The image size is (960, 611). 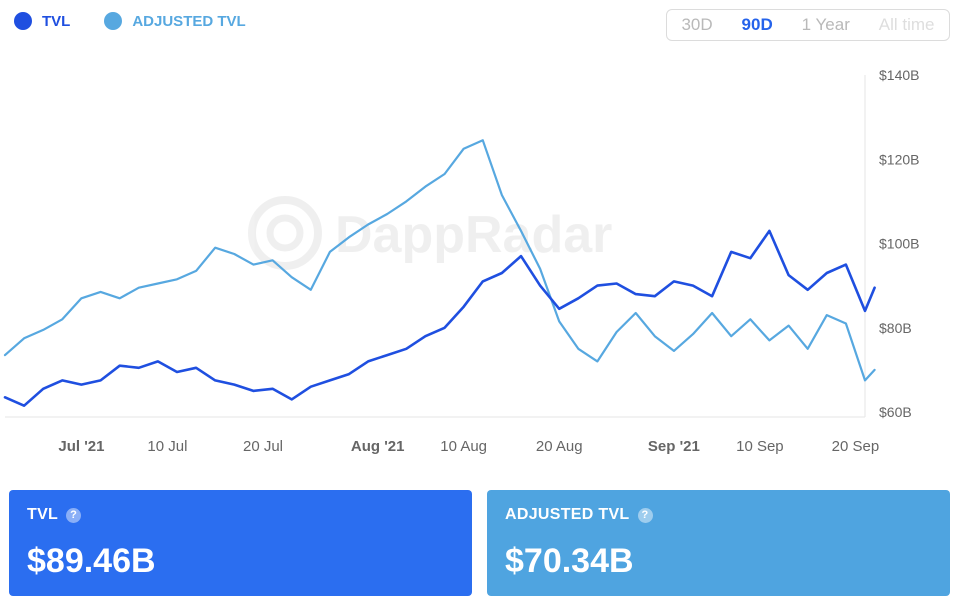 What do you see at coordinates (674, 446) in the screenshot?
I see `x-tick-label: Sep '21` at bounding box center [674, 446].